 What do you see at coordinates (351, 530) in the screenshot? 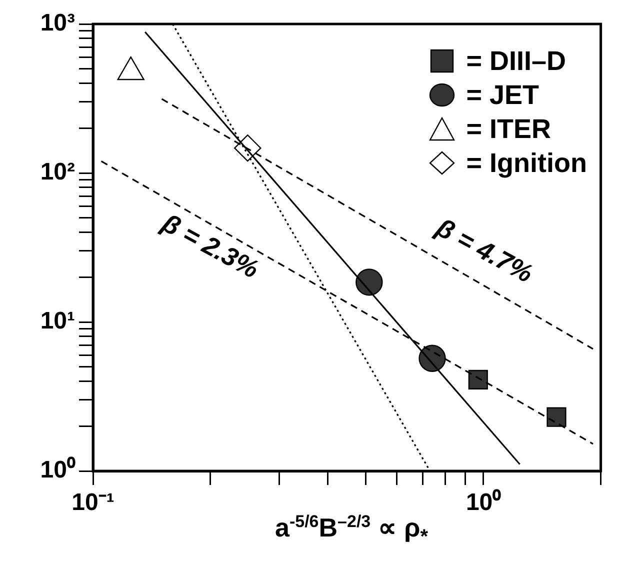
I see `x-axis-title: a$^{-5/6}$B$^{–2/3}$ ∝ ρ$_{*}$` at bounding box center [351, 530].